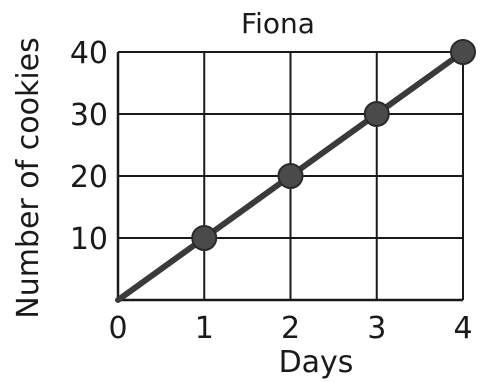 This screenshot has width=482, height=382. Describe the element at coordinates (278, 23) in the screenshot. I see `chart-title: Fiona` at that location.